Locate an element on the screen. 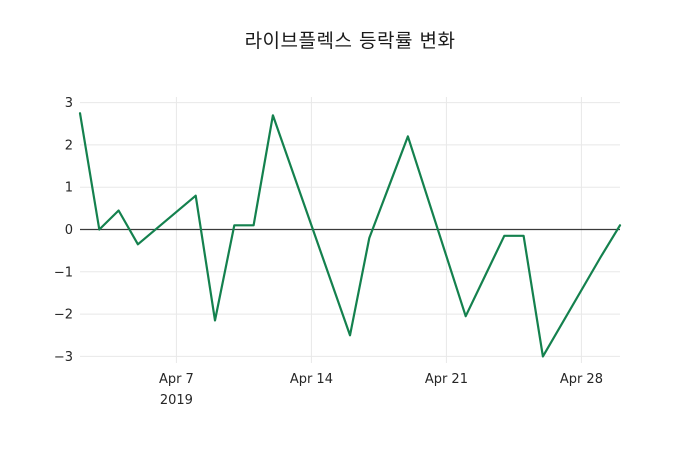 Image resolution: width=700 pixels, height=450 pixels. y-tick-label: −3 is located at coordinates (63, 357).